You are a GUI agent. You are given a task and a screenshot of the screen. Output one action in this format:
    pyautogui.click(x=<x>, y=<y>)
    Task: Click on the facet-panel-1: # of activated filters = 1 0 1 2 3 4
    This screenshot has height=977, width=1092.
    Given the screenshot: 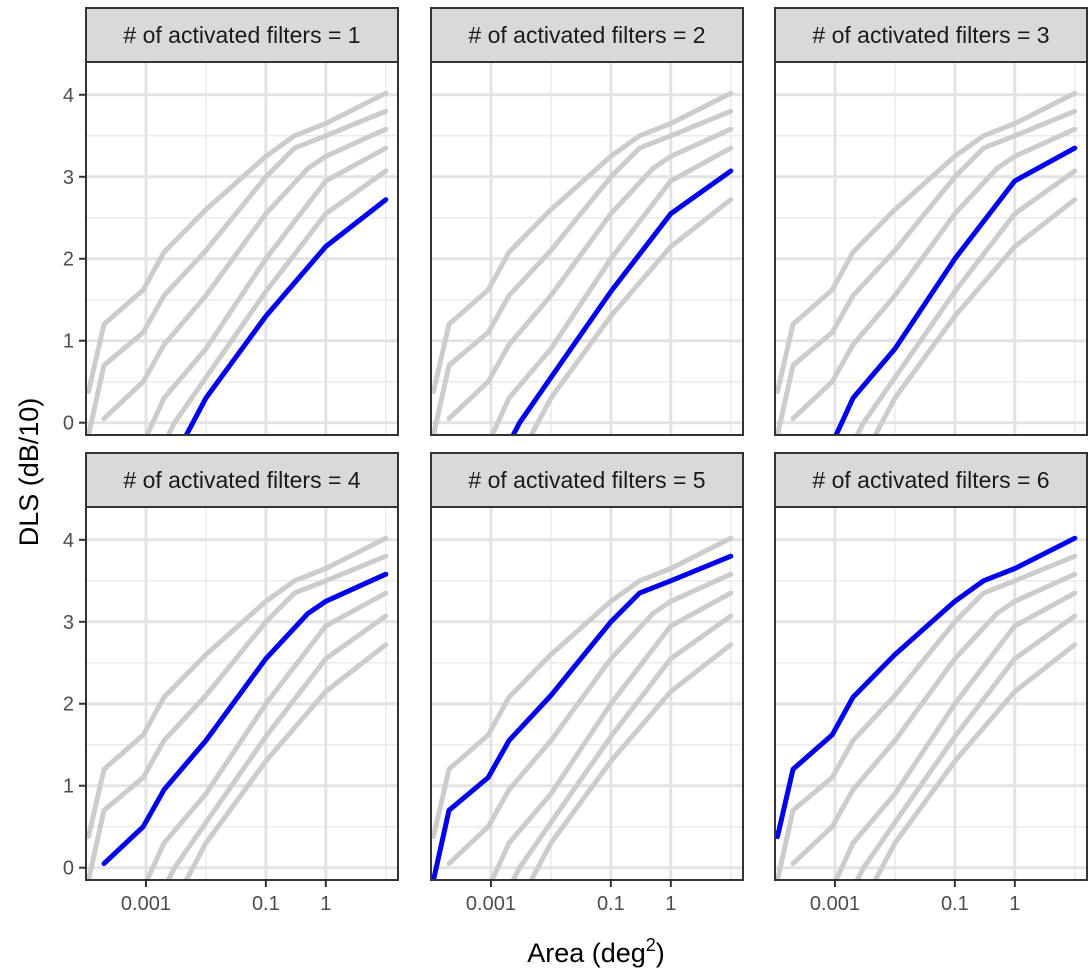 What is the action you would take?
    pyautogui.click(x=231, y=221)
    